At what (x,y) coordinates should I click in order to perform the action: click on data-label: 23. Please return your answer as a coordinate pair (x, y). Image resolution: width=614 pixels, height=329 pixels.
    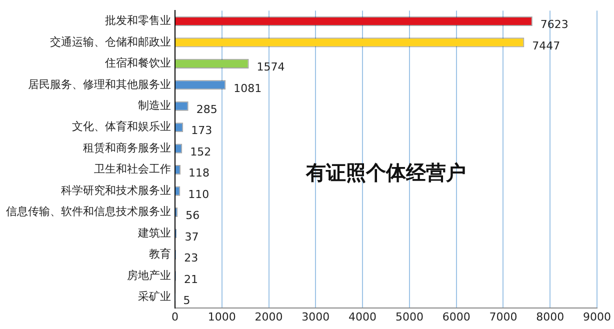
    Looking at the image, I should click on (191, 258).